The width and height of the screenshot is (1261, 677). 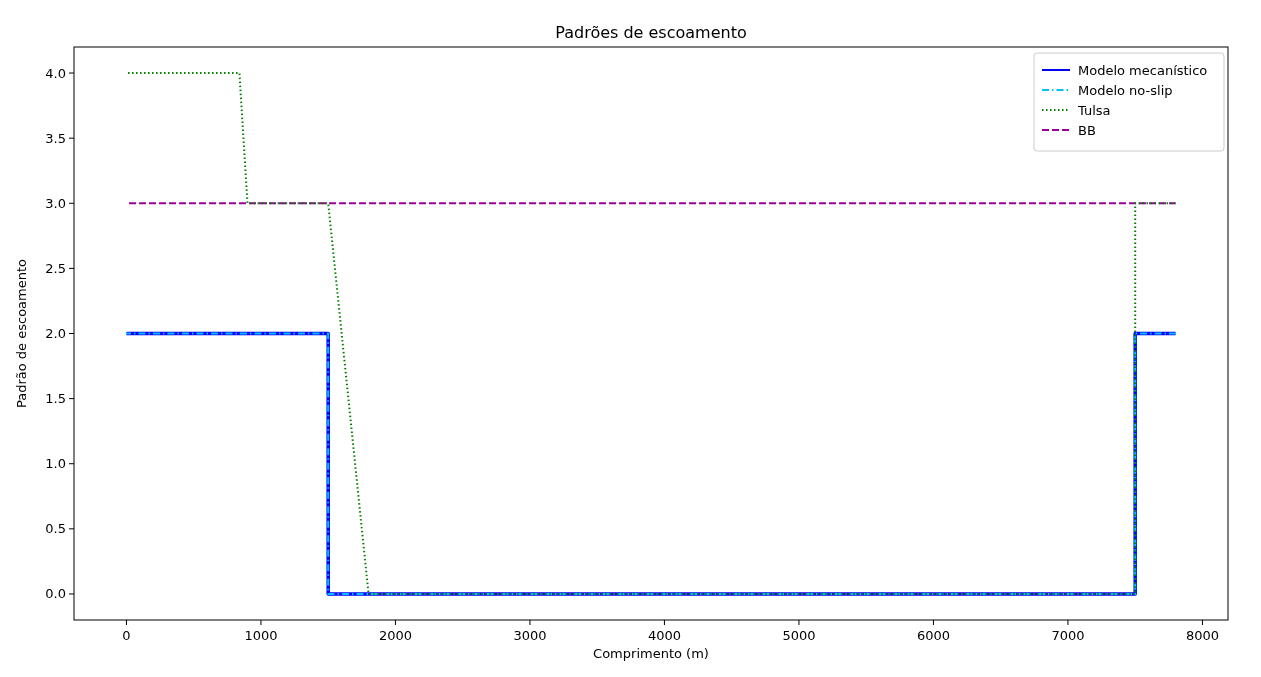 I want to click on y-tick-label: 3.0, so click(x=55, y=203).